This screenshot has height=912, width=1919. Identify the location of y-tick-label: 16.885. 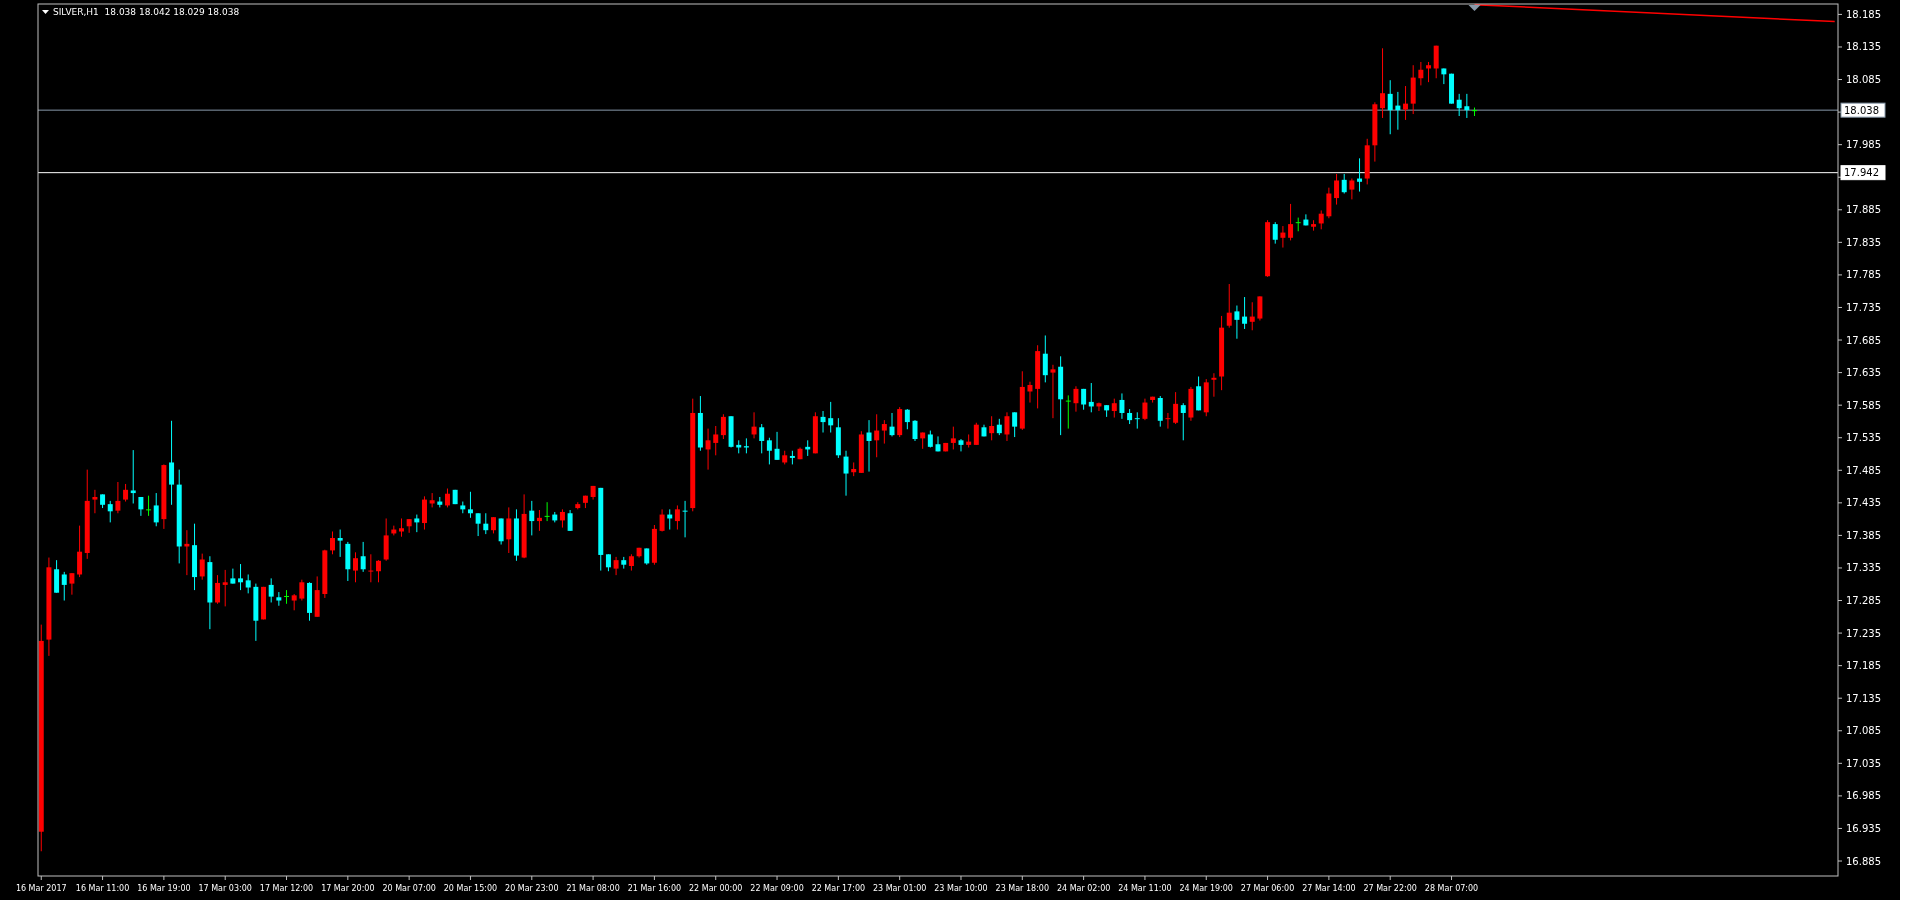
(1863, 861).